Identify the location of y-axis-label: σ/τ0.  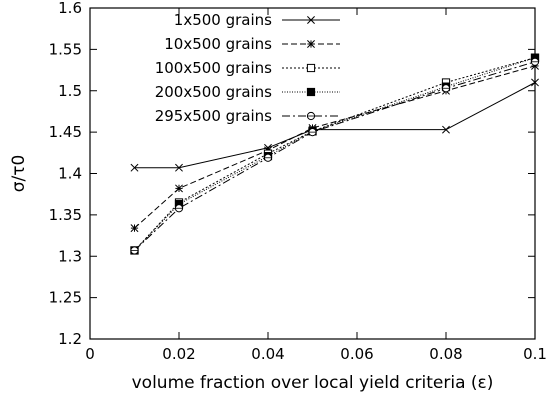
(19, 174).